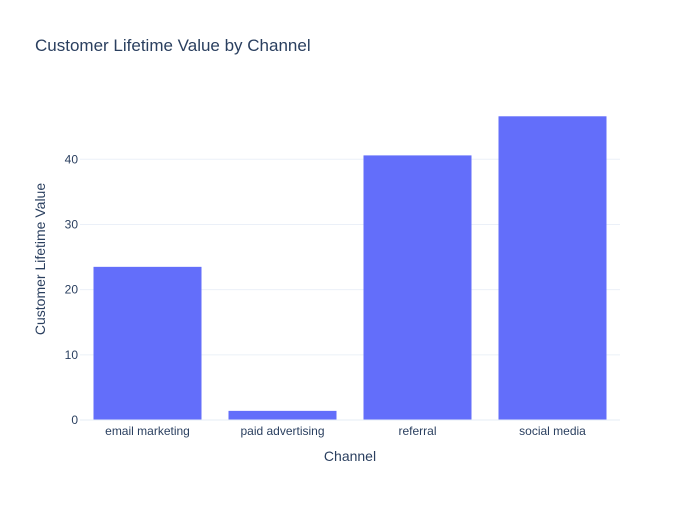 This screenshot has width=700, height=505. Describe the element at coordinates (417, 287) in the screenshot. I see `bar-referral` at that location.